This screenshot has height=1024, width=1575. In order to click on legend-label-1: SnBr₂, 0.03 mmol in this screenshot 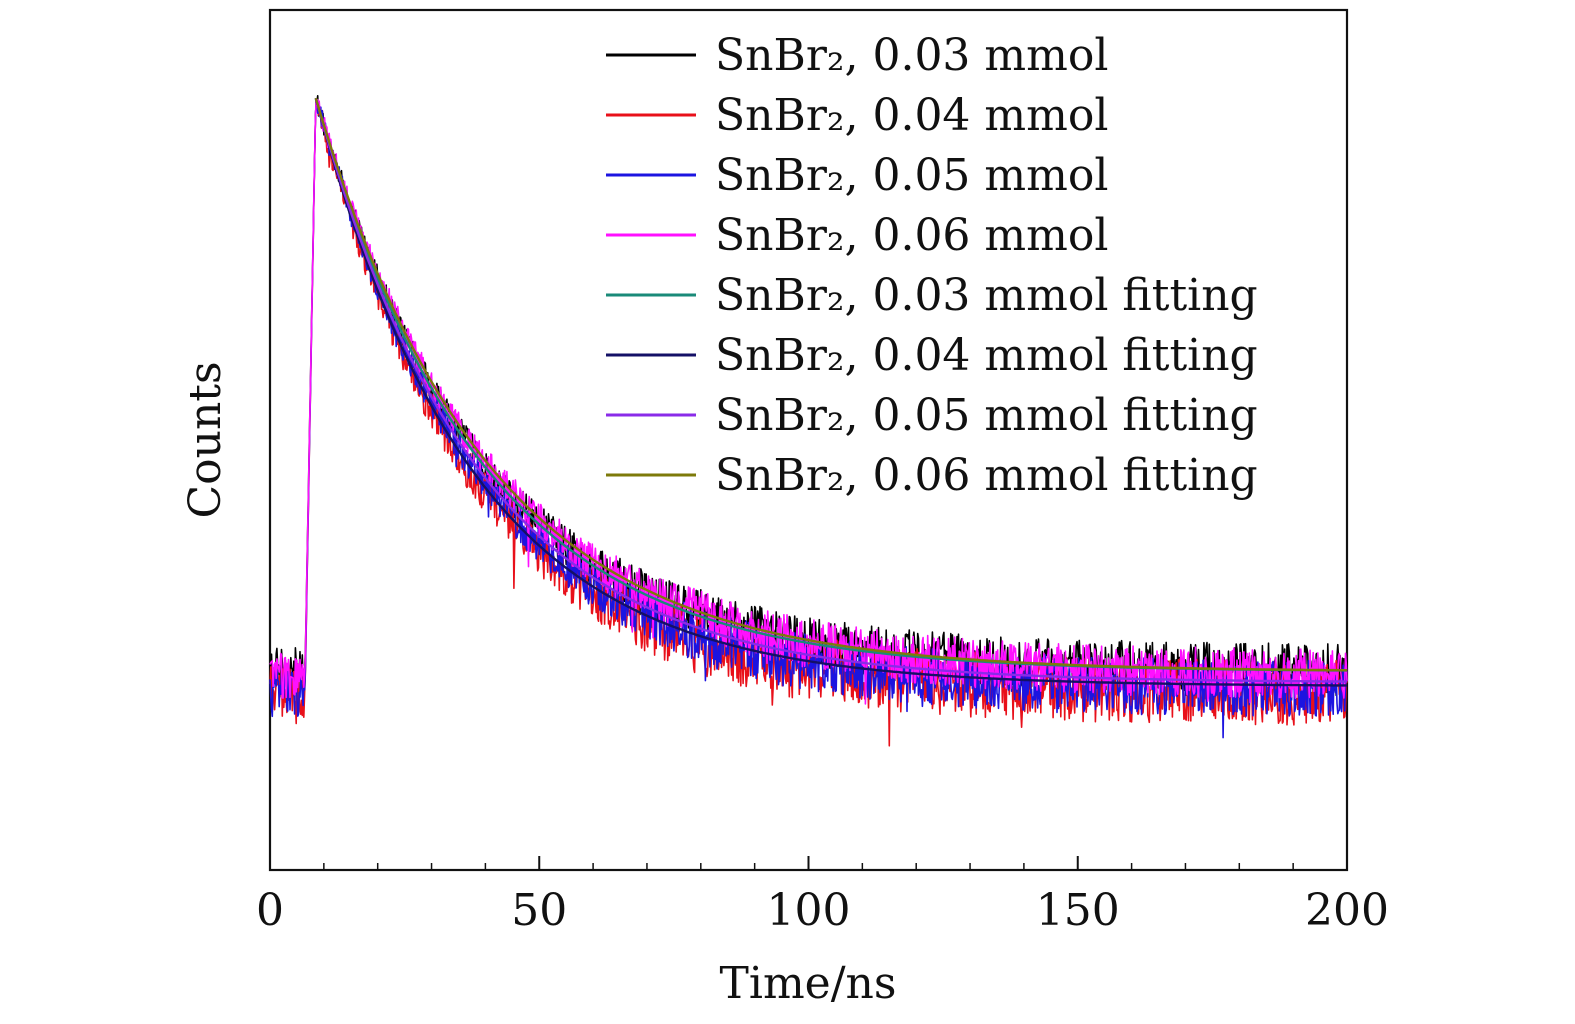, I will do `click(911, 55)`.